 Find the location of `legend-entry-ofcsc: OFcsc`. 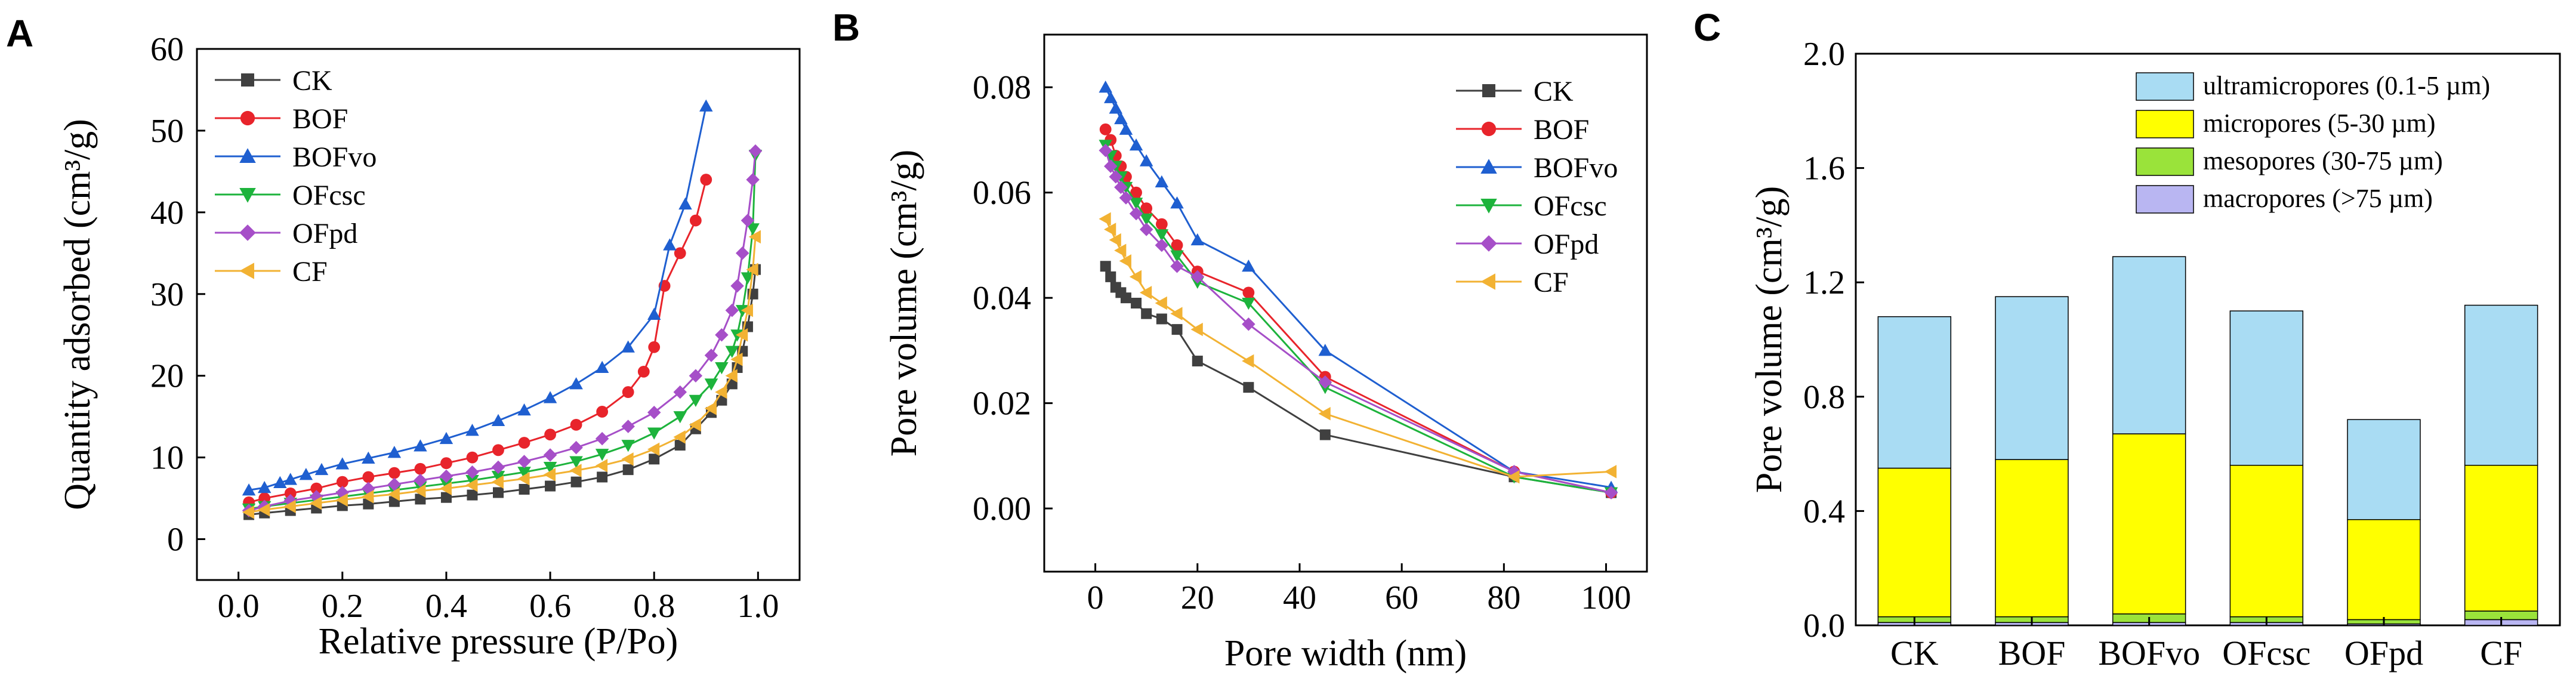

legend-entry-ofcsc: OFcsc is located at coordinates (1532, 206).